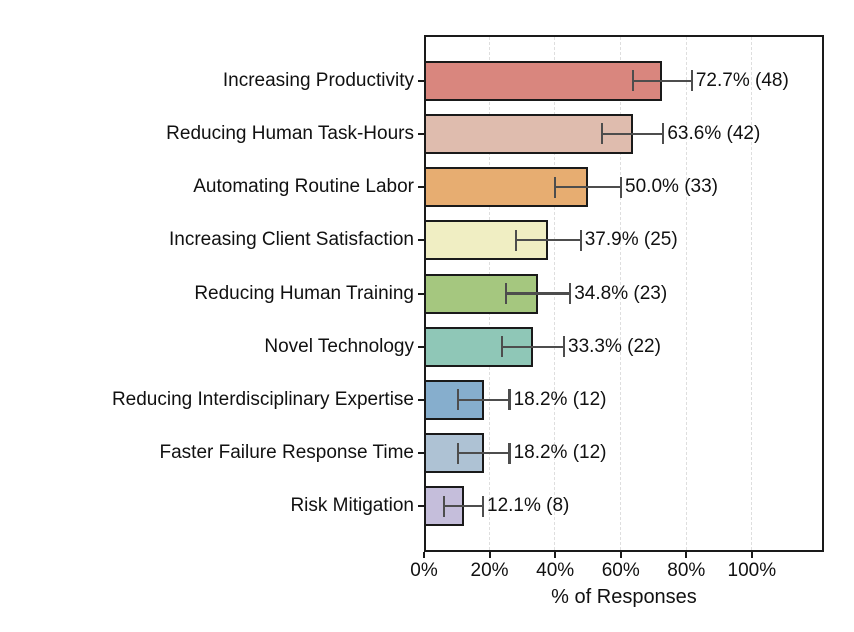 The image size is (854, 632). I want to click on category-label-increasing-productivity: Increasing Productivity, so click(318, 80).